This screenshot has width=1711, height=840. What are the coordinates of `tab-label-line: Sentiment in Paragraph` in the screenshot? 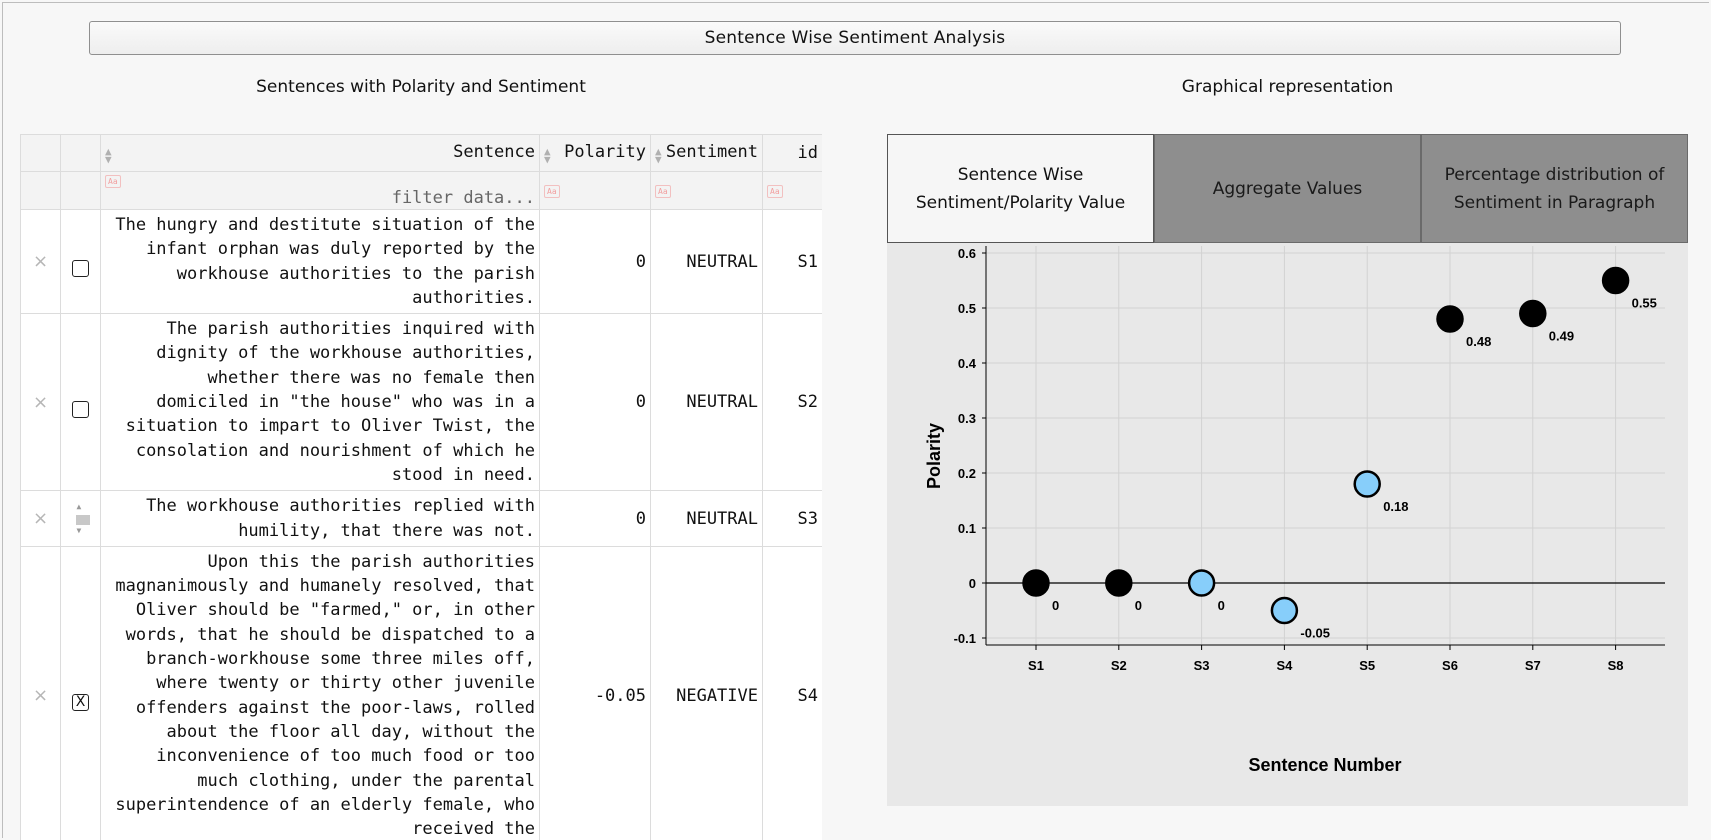 It's located at (1554, 202).